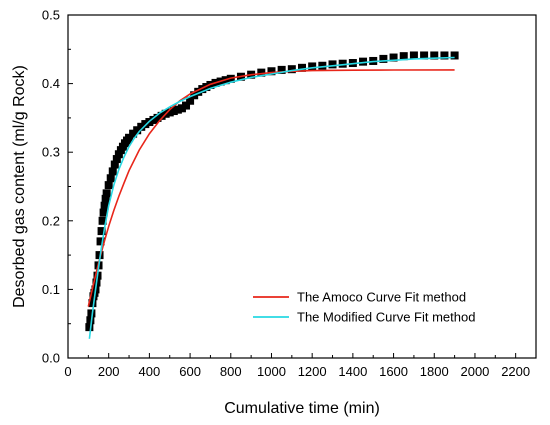  What do you see at coordinates (150, 371) in the screenshot?
I see `x-tick-label: 400` at bounding box center [150, 371].